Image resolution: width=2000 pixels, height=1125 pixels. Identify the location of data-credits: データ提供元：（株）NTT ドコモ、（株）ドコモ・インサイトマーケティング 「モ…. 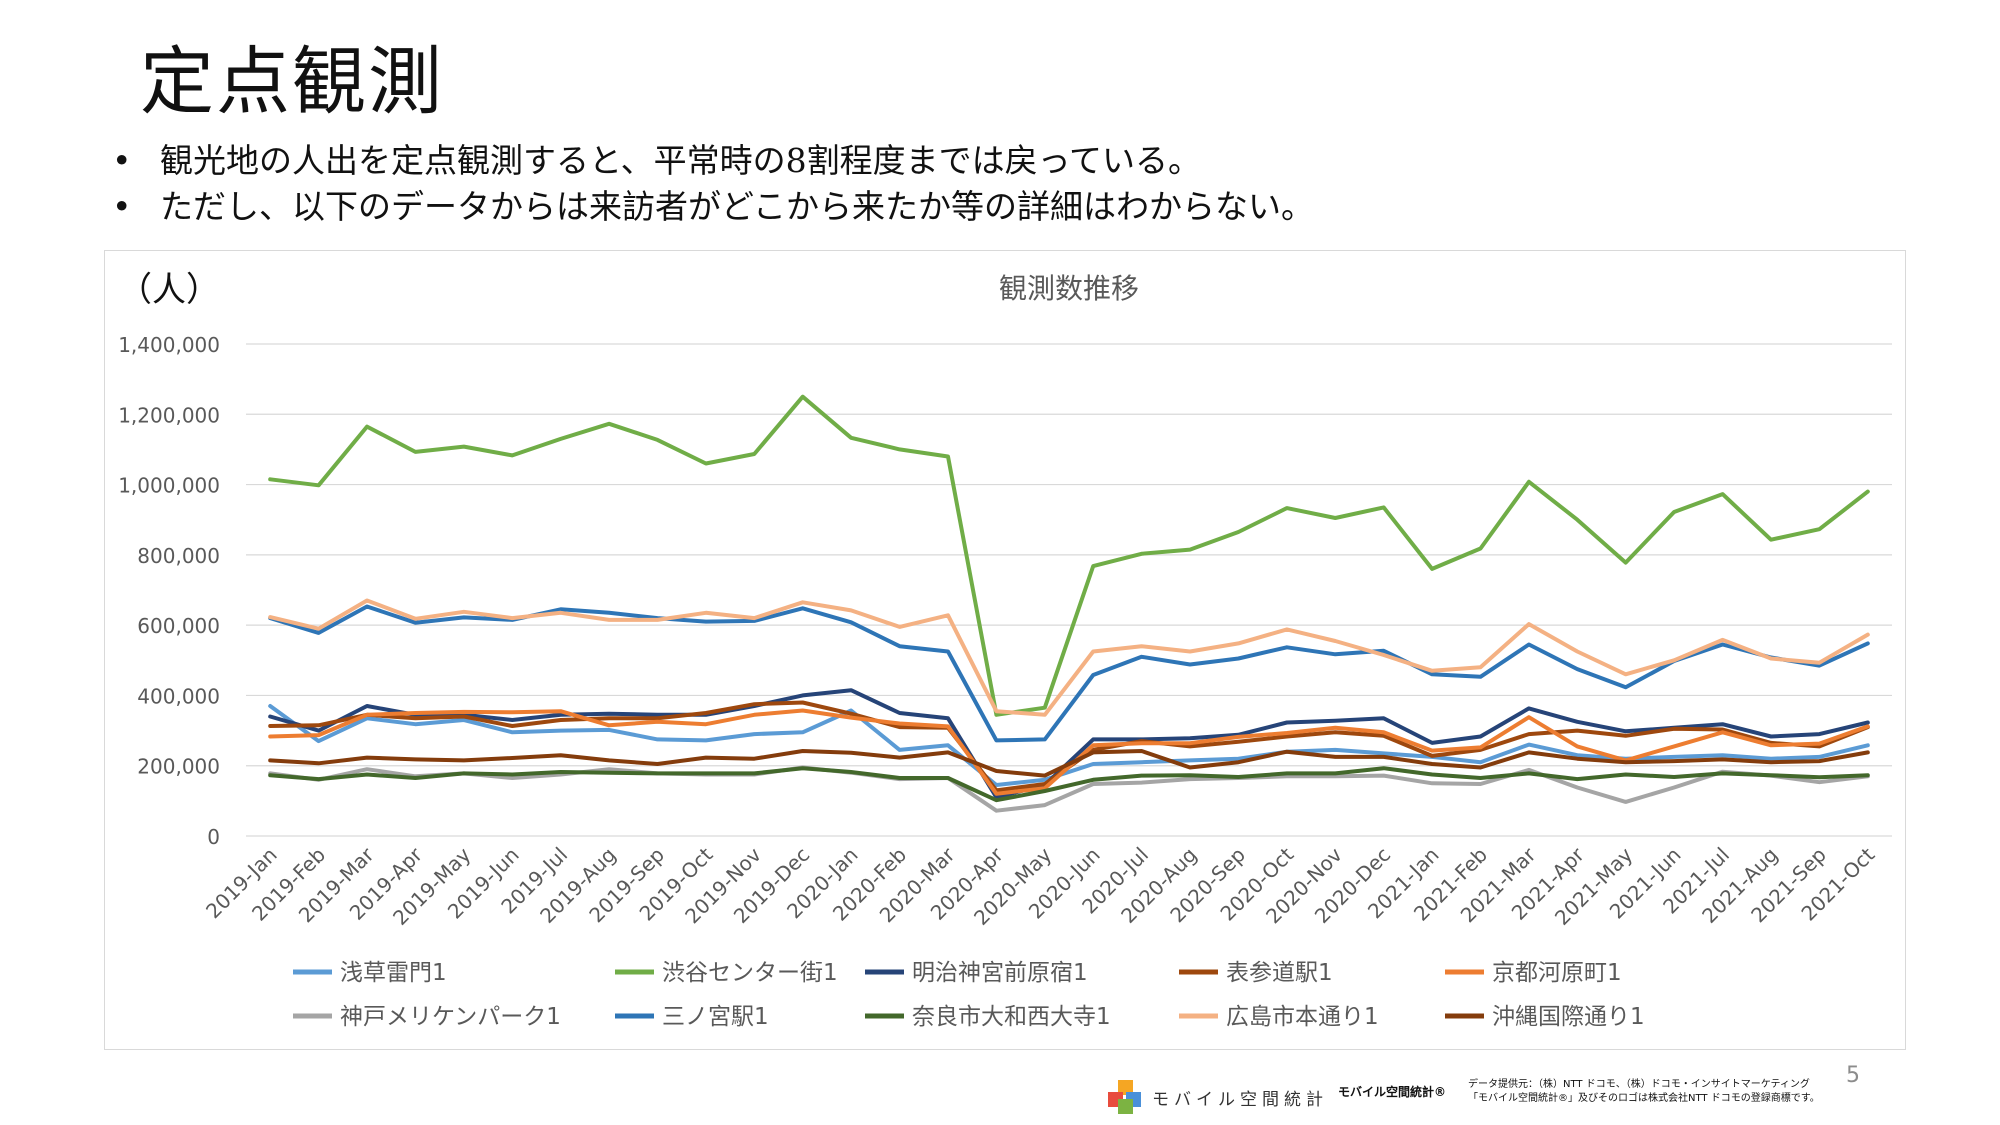
(1644, 1092).